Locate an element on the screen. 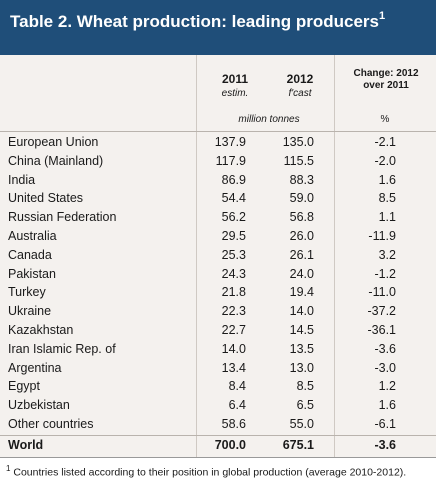 Image resolution: width=436 pixels, height=501 pixels. row-name: United States is located at coordinates (46, 198).